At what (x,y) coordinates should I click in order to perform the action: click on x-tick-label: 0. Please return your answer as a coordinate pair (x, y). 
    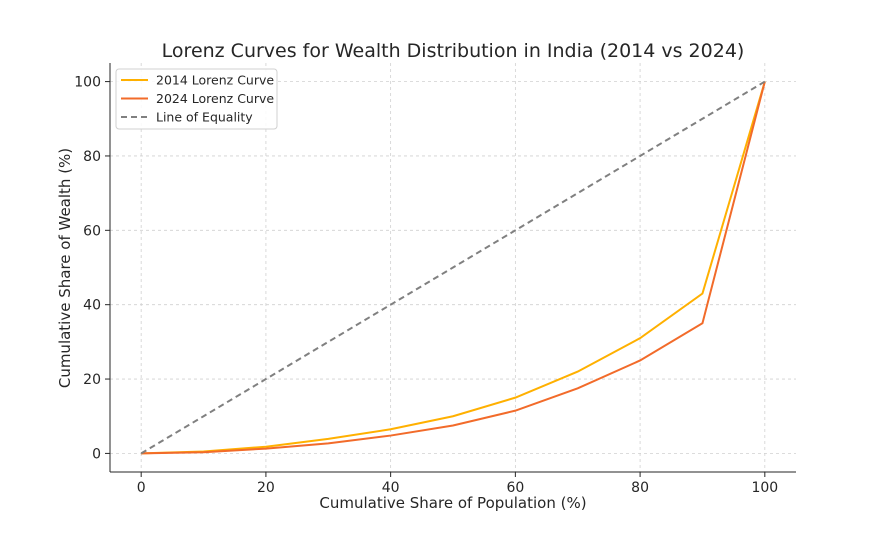
    Looking at the image, I should click on (141, 488).